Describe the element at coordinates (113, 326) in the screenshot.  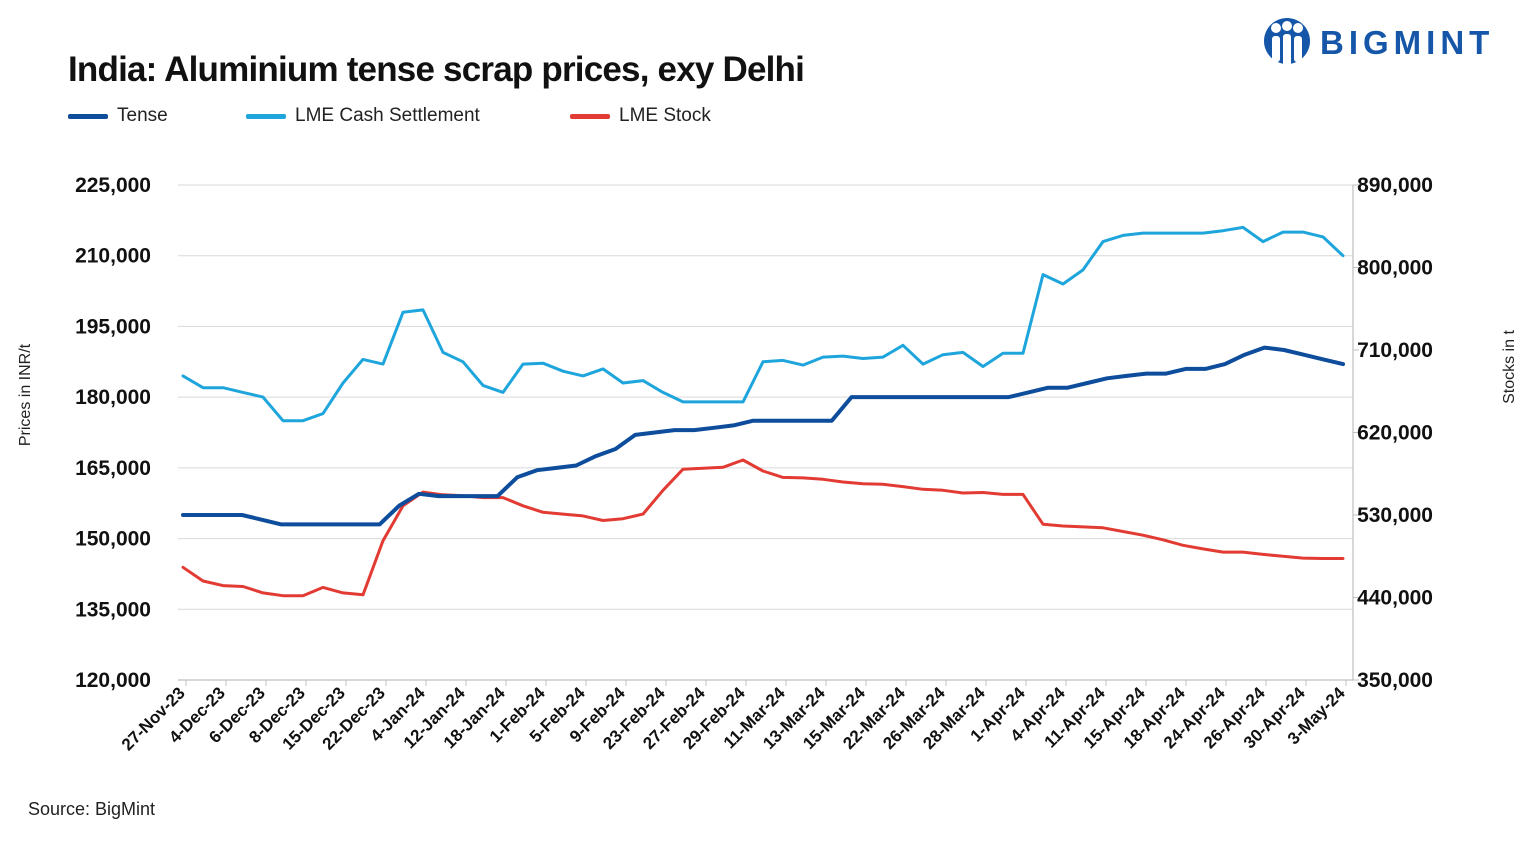
I see `y-tick-label: 195,000` at that location.